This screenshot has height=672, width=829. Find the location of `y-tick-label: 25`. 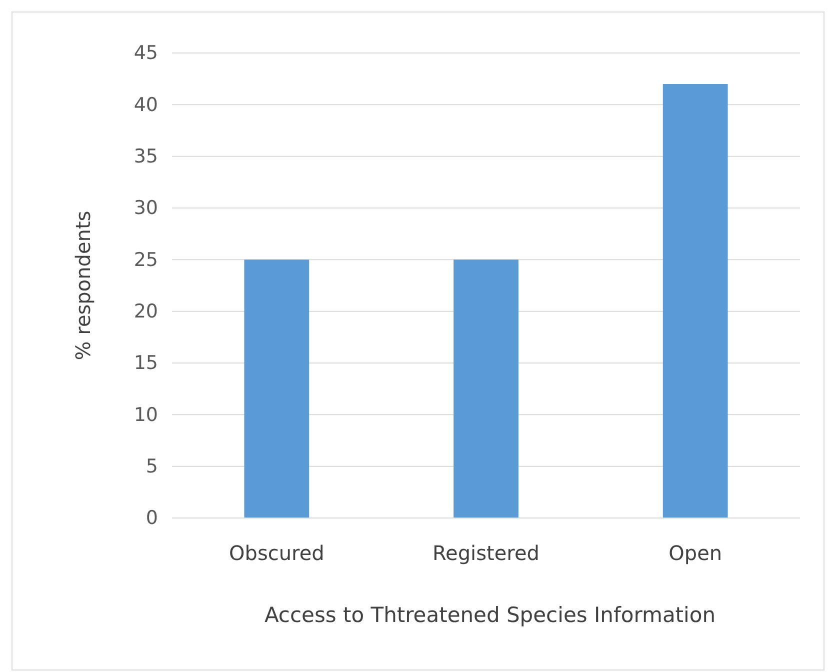

y-tick-label: 25 is located at coordinates (146, 259).